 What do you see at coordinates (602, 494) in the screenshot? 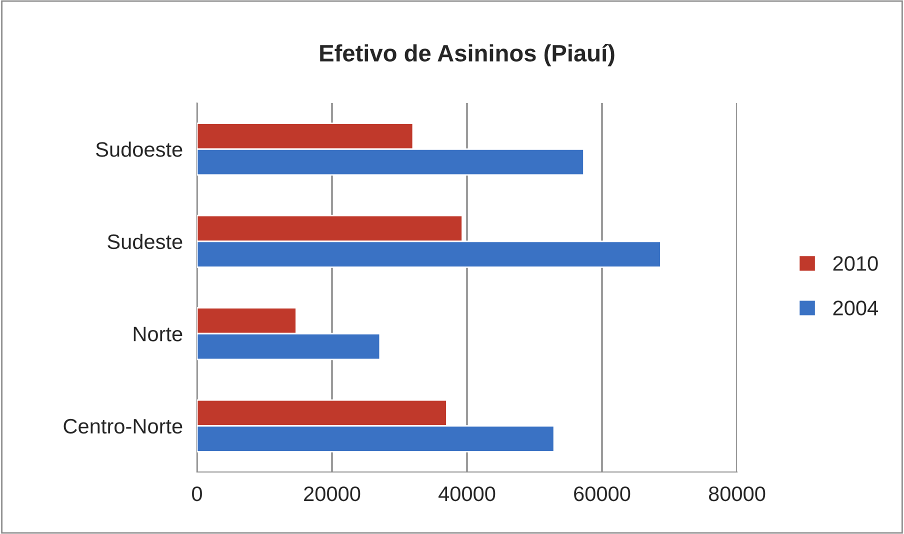
I see `x-tick-label: 60000` at bounding box center [602, 494].